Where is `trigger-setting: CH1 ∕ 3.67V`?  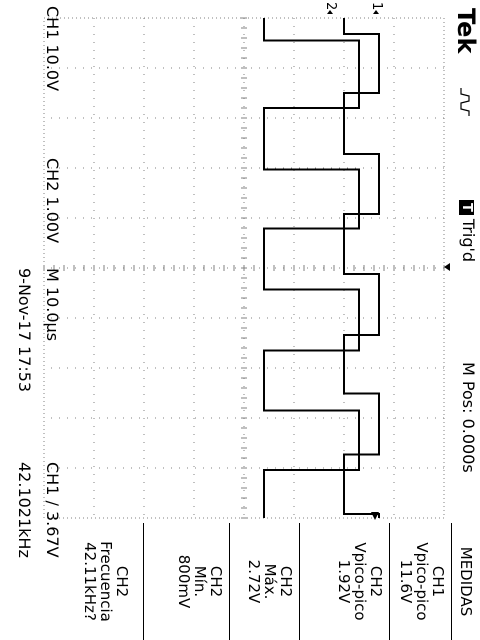
trigger-setting: CH1 ∕ 3.67V is located at coordinates (52, 510).